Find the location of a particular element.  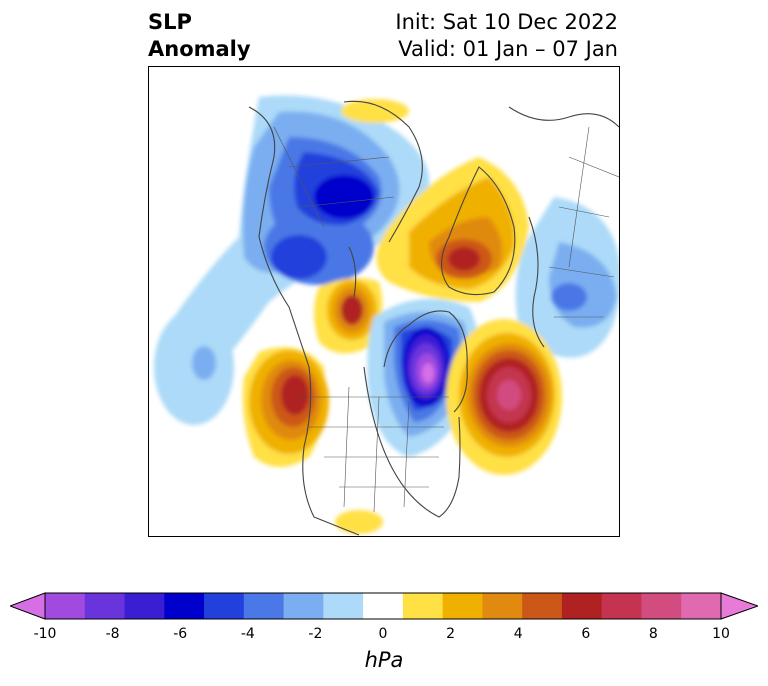

colorbar-left-arrow is located at coordinates (28, 606).